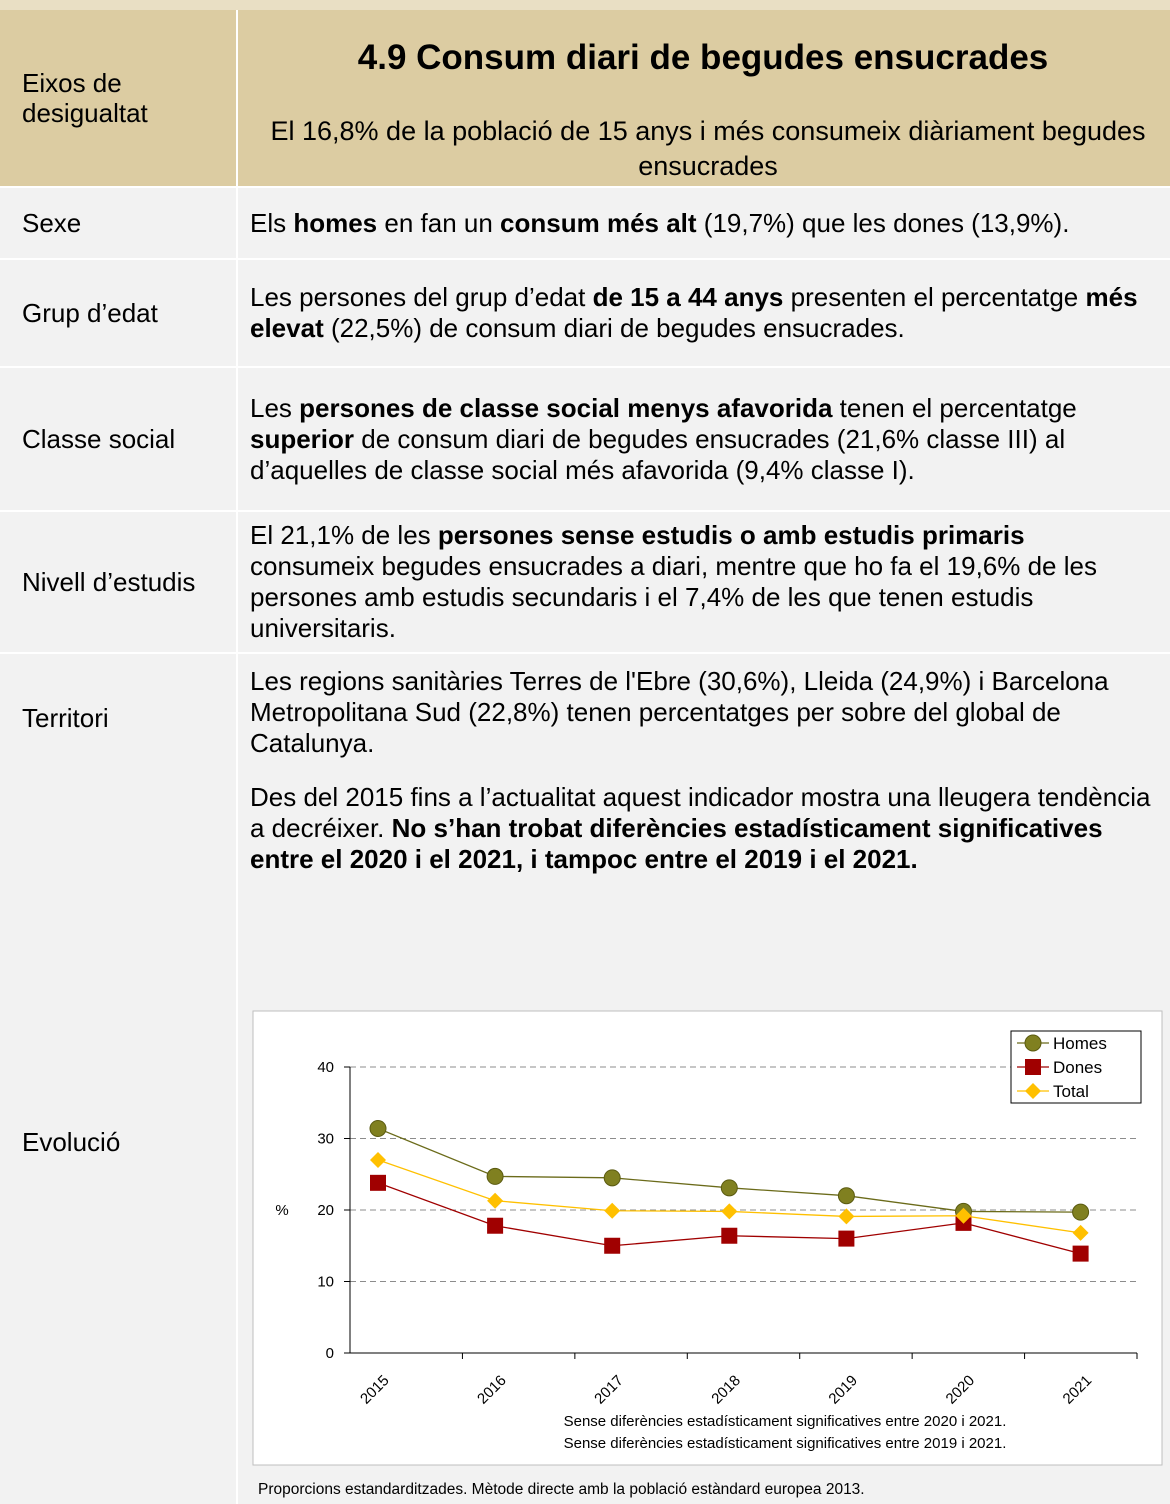 Image resolution: width=1170 pixels, height=1504 pixels. Describe the element at coordinates (1077, 1067) in the screenshot. I see `legend-label: Dones` at that location.